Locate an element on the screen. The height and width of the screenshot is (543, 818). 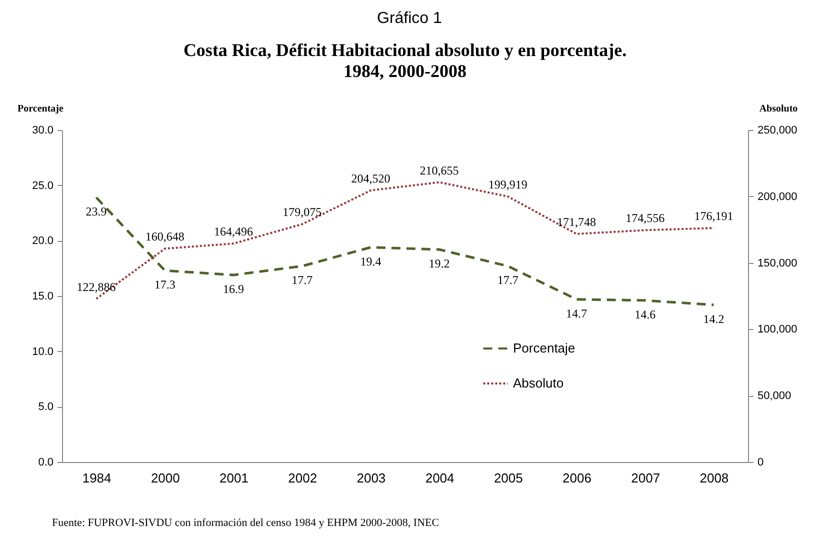
y2-tick-label: 100,000 is located at coordinates (778, 330).